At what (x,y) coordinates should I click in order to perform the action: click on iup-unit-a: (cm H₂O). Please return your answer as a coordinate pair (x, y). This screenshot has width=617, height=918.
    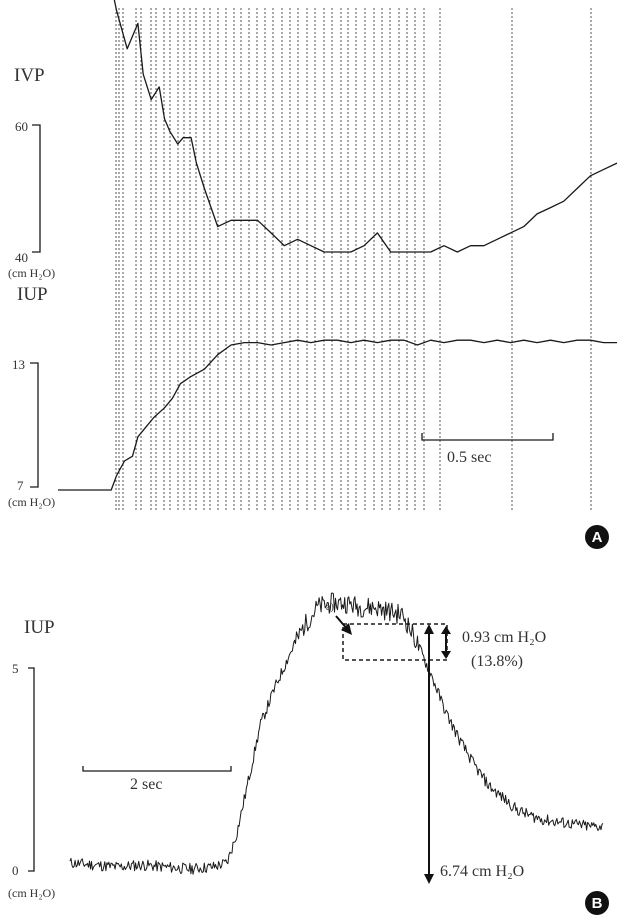
    Looking at the image, I should click on (31, 502).